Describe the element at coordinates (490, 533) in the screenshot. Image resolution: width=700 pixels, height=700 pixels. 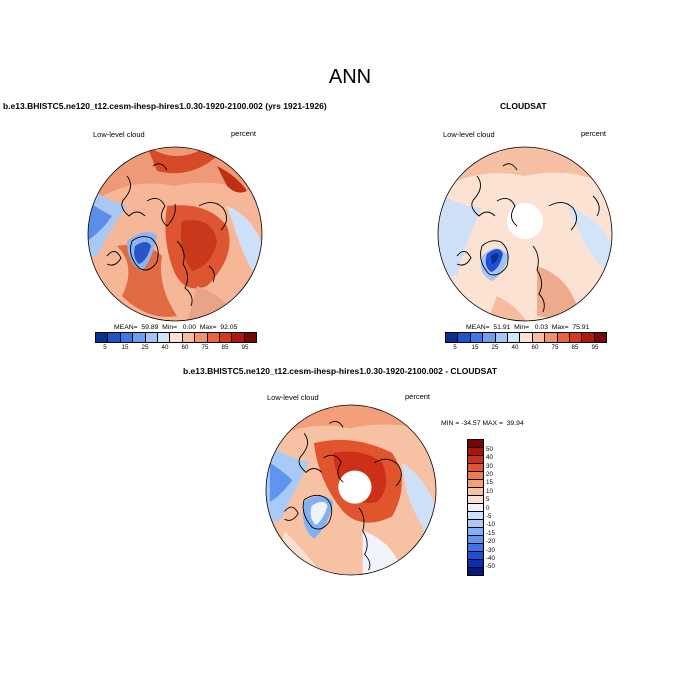
I see `colorbar-tick-label: -15` at that location.